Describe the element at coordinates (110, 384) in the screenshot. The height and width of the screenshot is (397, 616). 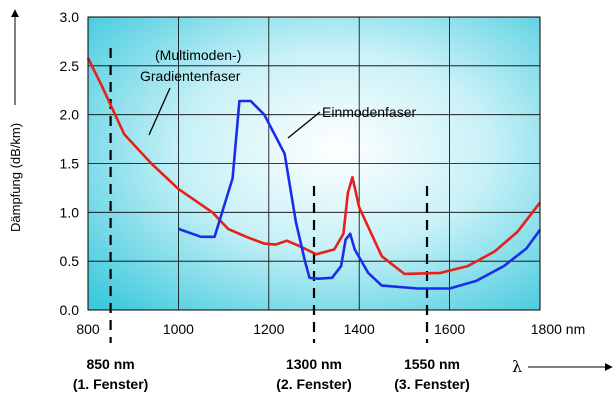
I see `window-sublabel-1: (1. Fenster)` at that location.